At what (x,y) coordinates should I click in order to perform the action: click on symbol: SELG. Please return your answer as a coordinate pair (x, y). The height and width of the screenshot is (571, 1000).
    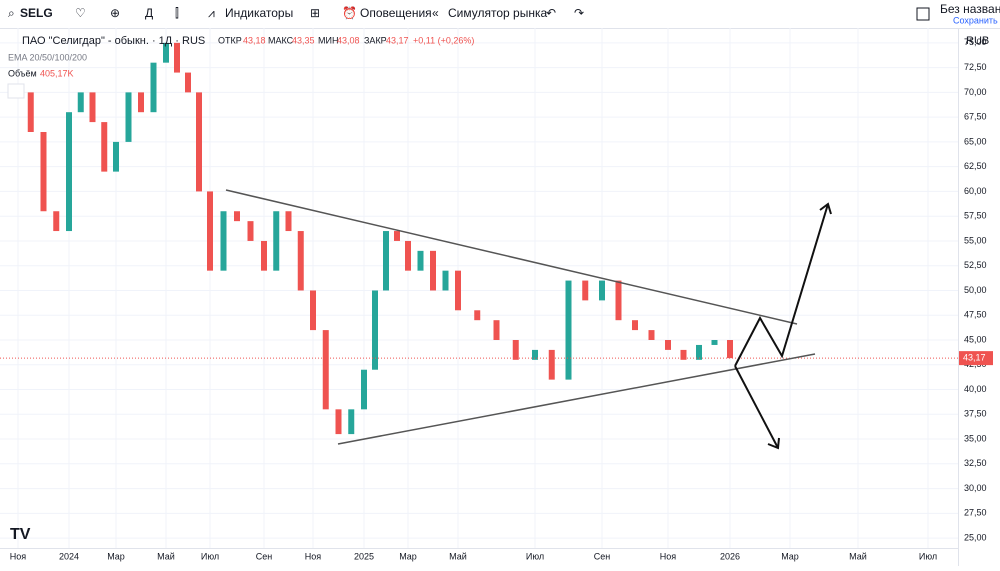
    Looking at the image, I should click on (36, 13).